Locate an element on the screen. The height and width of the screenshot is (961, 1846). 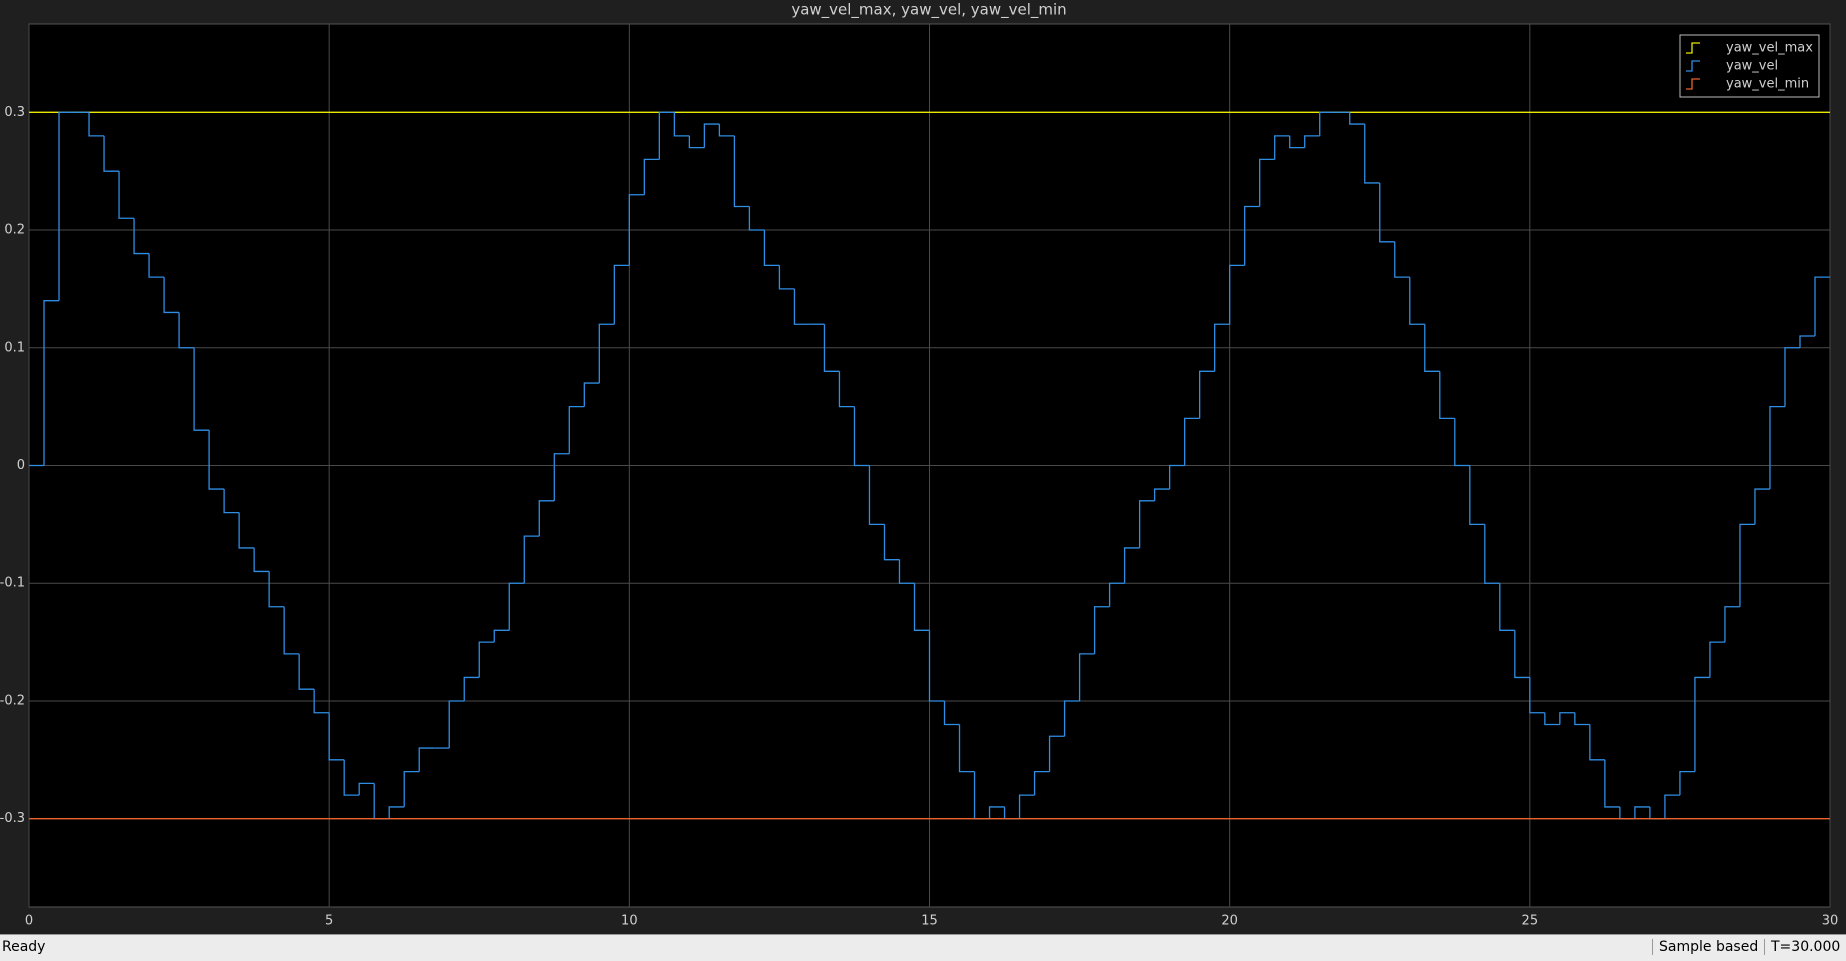
y-tick-label: -0.3 is located at coordinates (12, 818).